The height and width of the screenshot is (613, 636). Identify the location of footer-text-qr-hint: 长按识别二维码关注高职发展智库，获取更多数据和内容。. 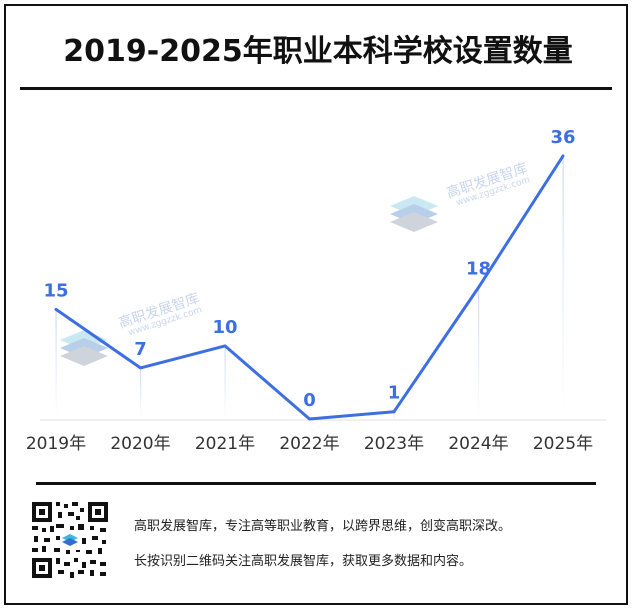
(303, 561).